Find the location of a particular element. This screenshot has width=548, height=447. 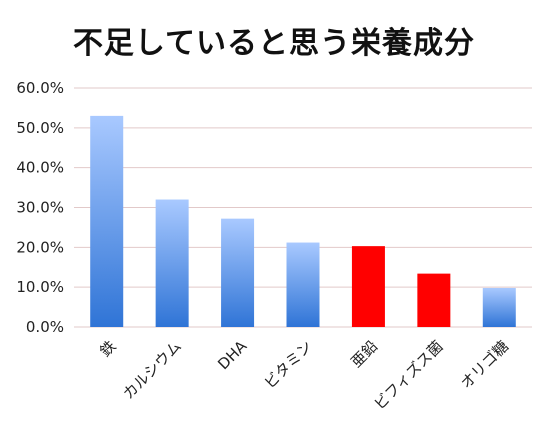

y-tick-label: 20.0% is located at coordinates (40, 247).